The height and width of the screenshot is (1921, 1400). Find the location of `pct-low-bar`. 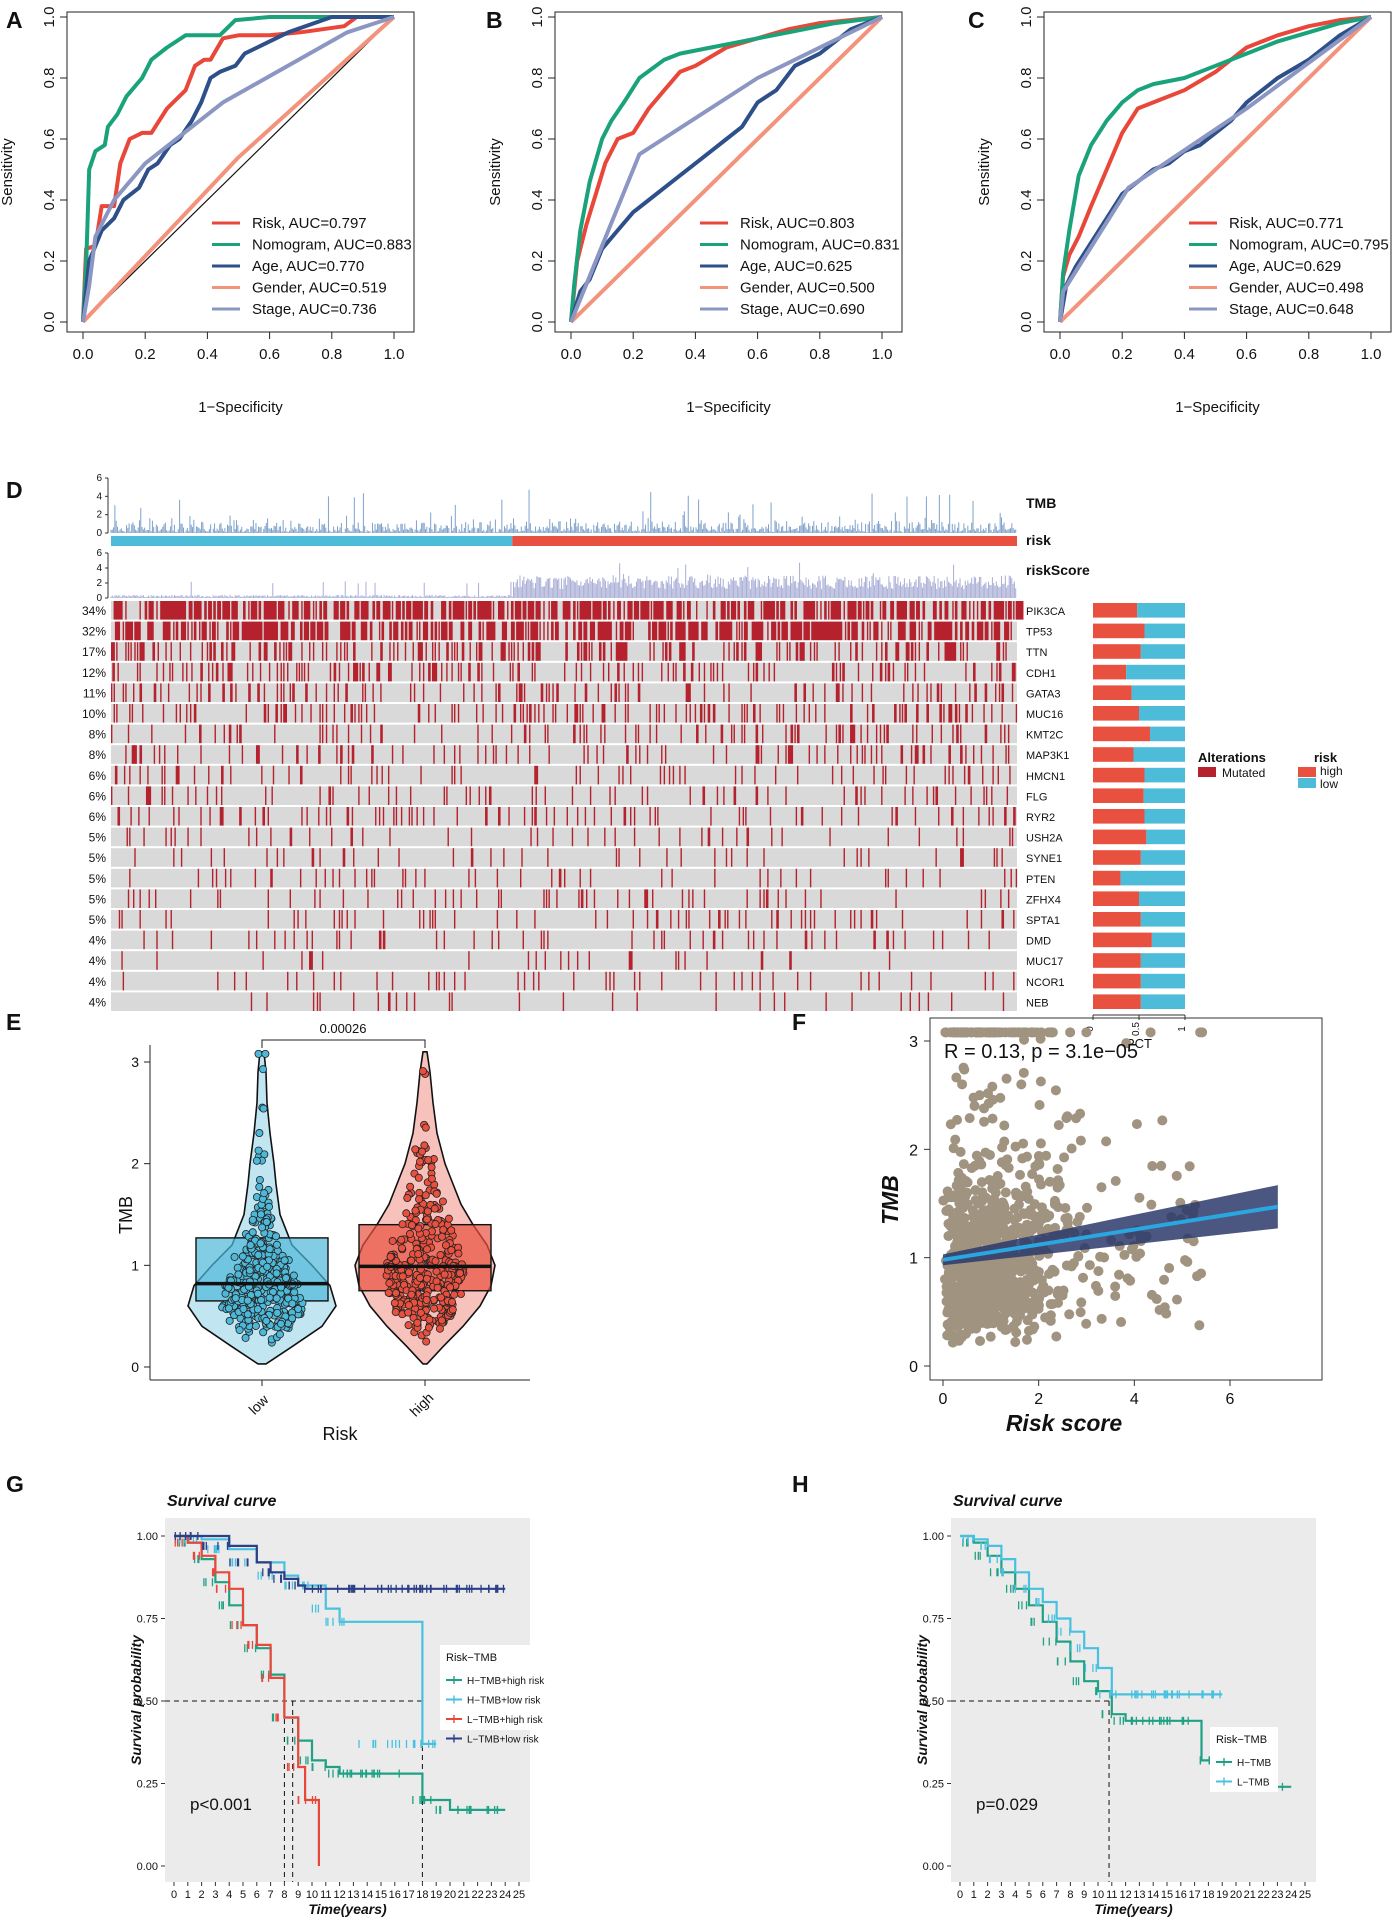

pct-low-bar is located at coordinates (1162, 960).